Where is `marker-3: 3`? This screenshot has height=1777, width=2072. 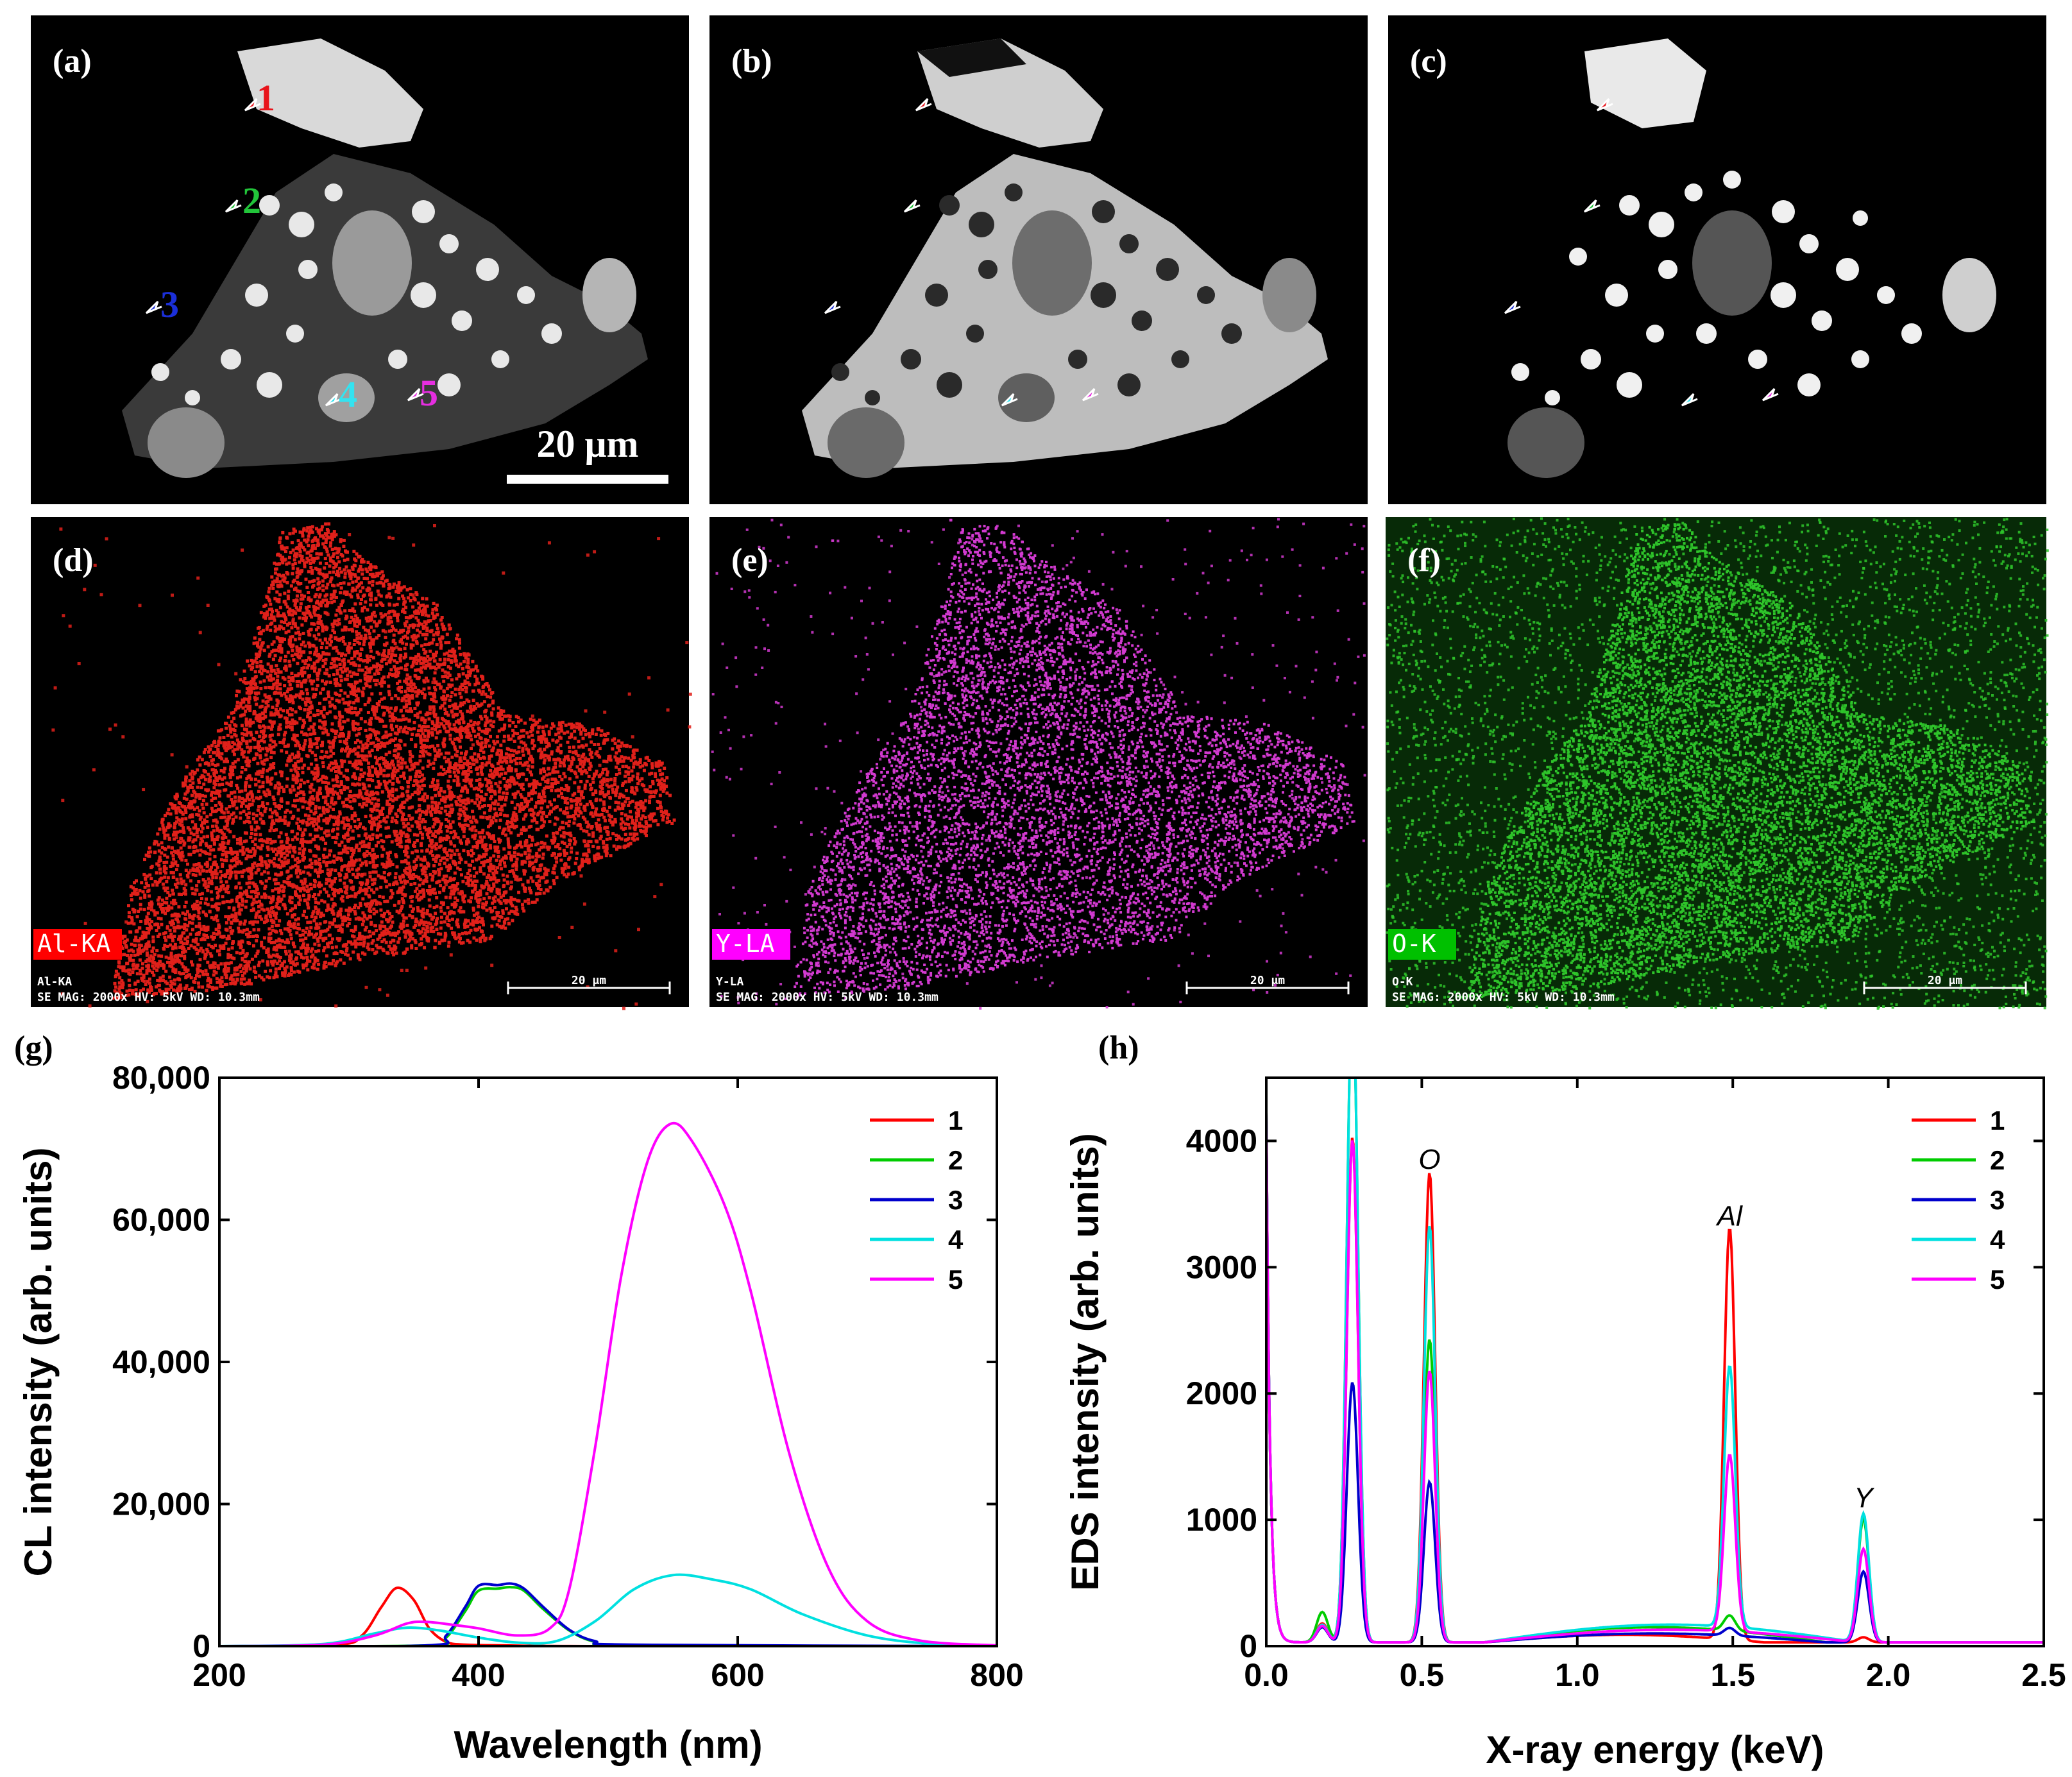 marker-3: 3 is located at coordinates (162, 304).